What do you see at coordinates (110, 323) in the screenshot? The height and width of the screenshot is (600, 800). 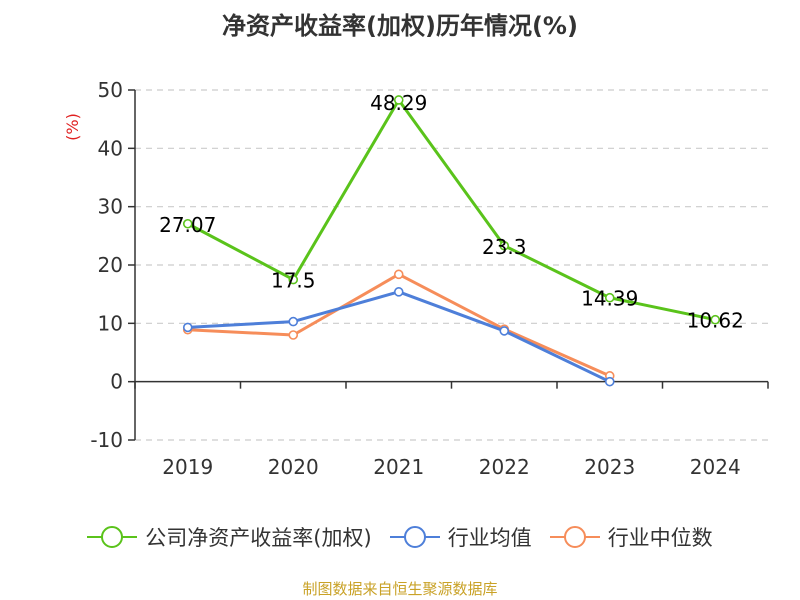 I see `y-tick-label: 10` at bounding box center [110, 323].